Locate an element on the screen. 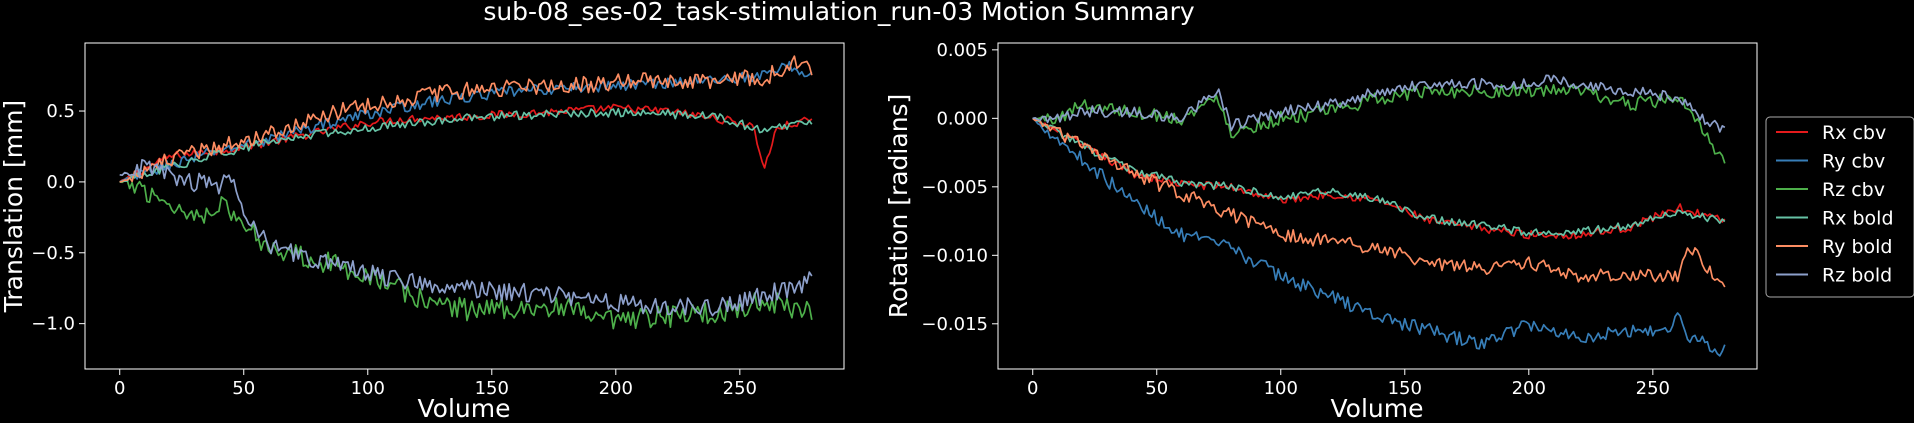  legend-label-2: Rz cbv is located at coordinates (1853, 190).